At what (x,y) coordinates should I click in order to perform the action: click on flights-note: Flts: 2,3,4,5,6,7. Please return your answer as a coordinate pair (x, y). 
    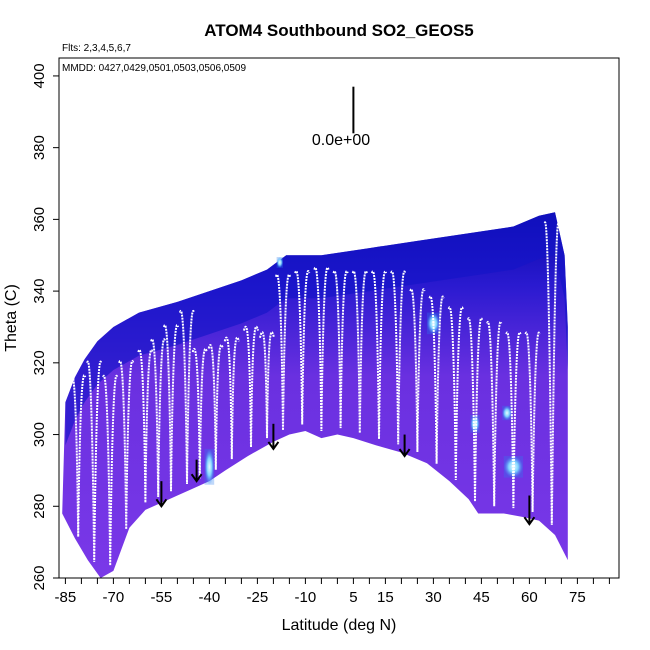
    Looking at the image, I should click on (96, 48).